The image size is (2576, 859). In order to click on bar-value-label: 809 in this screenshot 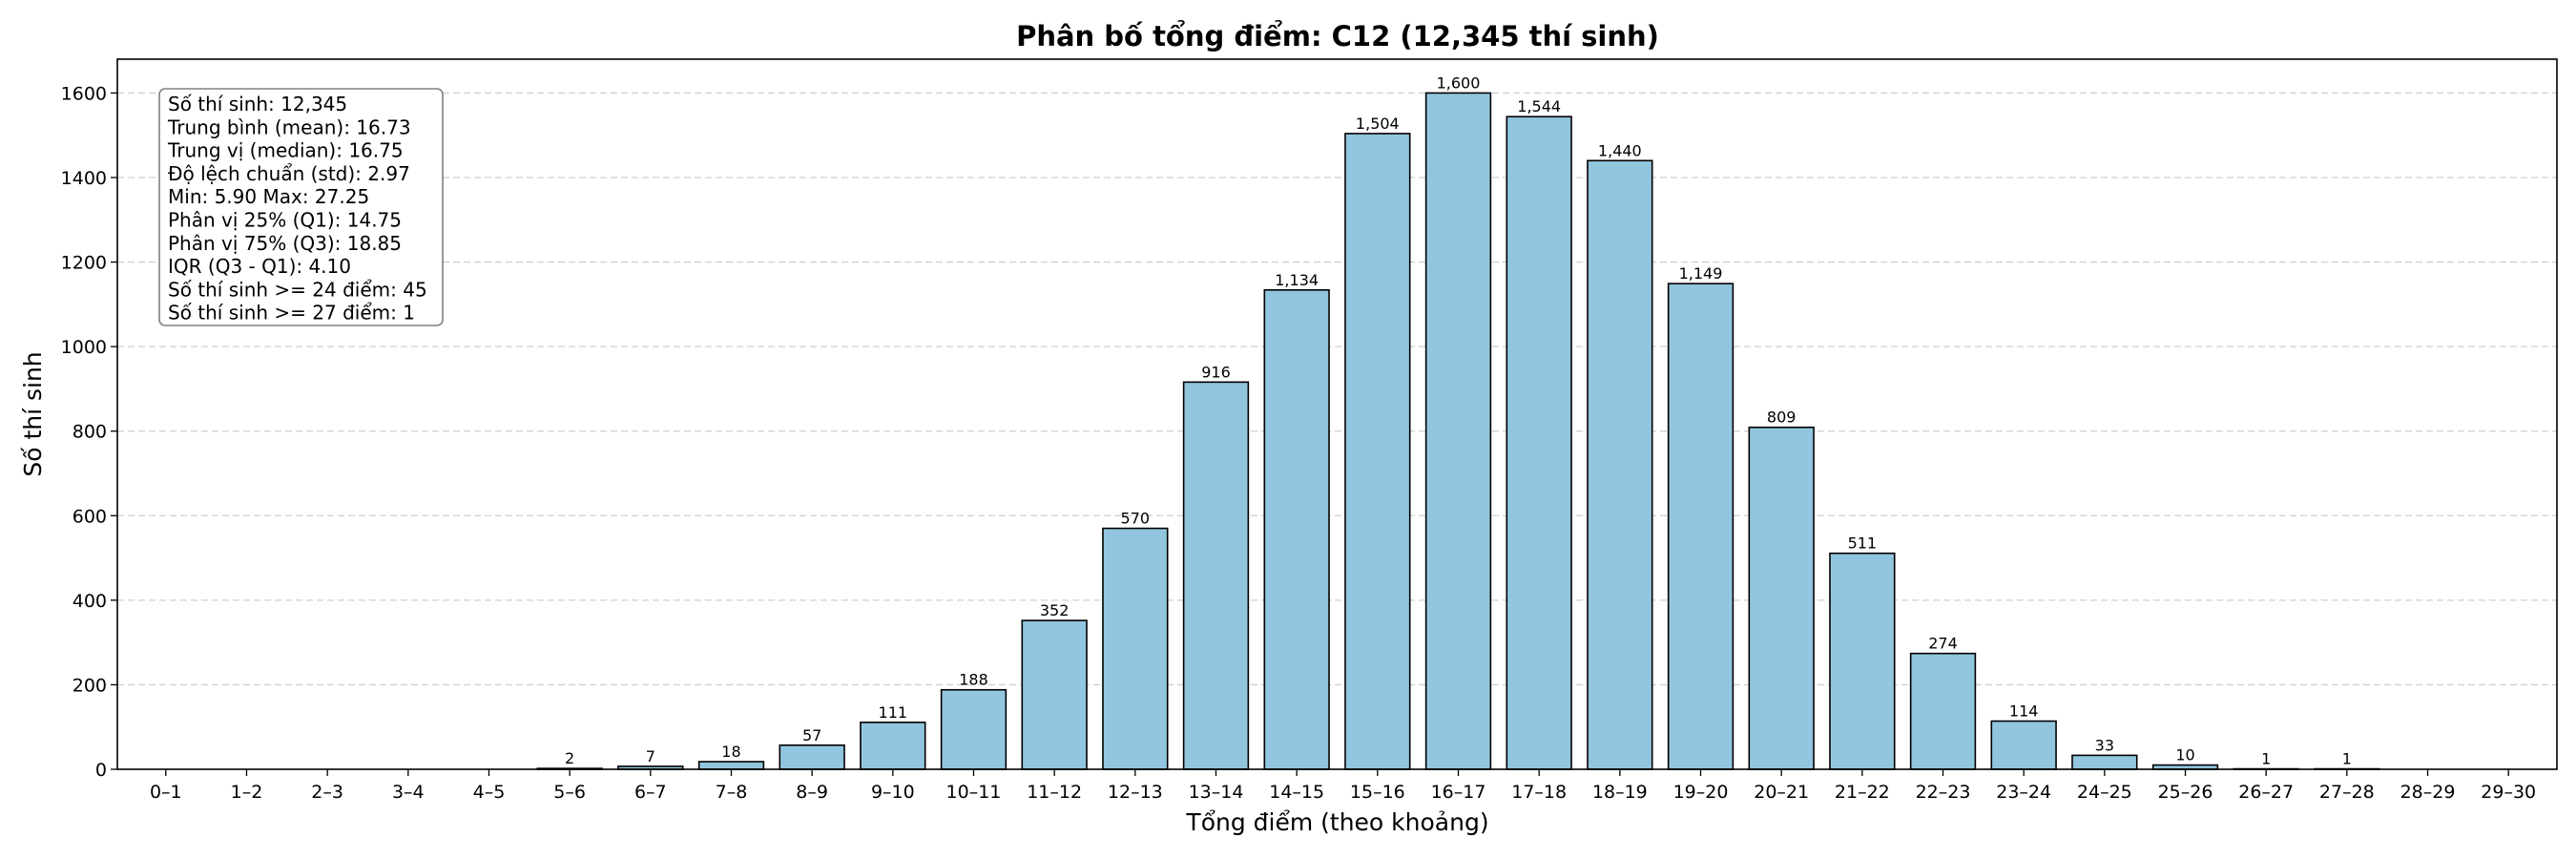, I will do `click(1782, 418)`.